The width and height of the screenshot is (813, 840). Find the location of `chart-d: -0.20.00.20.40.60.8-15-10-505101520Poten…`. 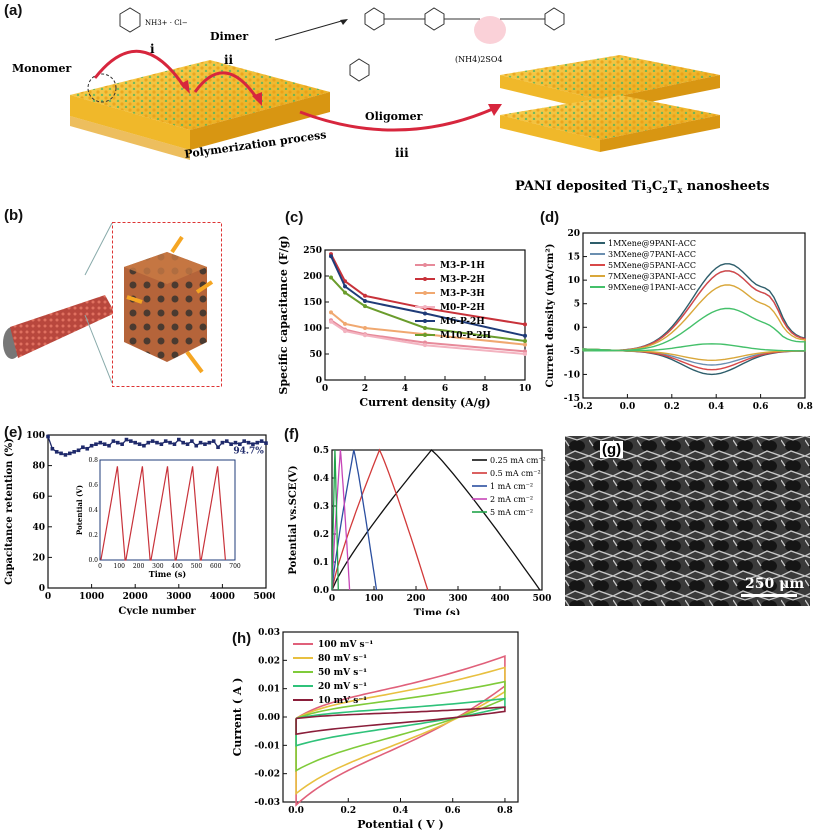

chart-d: -0.20.00.20.40.60.8-15-10-505101520Poten… is located at coordinates (679, 320).